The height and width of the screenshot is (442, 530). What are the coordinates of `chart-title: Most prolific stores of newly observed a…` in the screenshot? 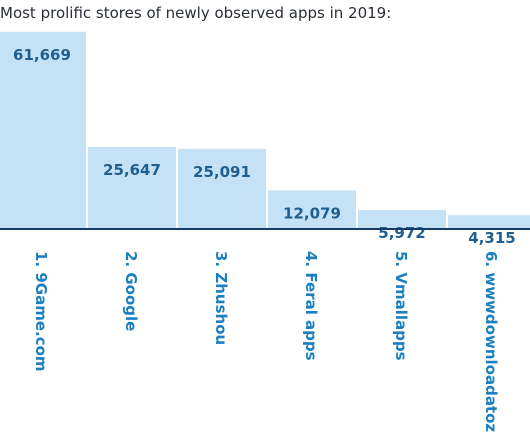 It's located at (196, 13).